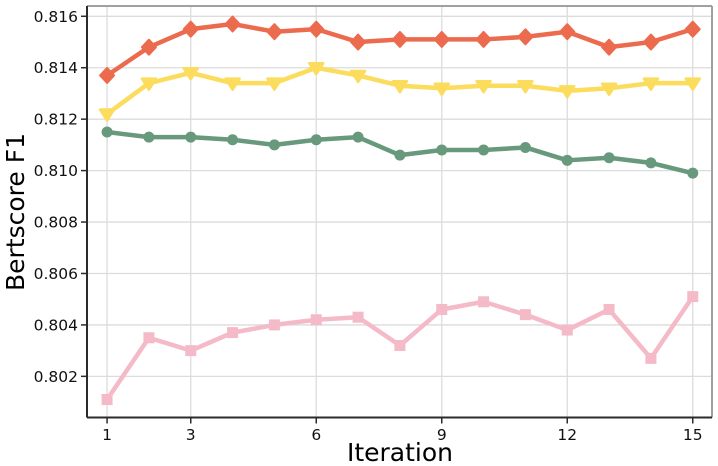 Image resolution: width=718 pixels, height=466 pixels. I want to click on x-tick-label: 3, so click(191, 435).